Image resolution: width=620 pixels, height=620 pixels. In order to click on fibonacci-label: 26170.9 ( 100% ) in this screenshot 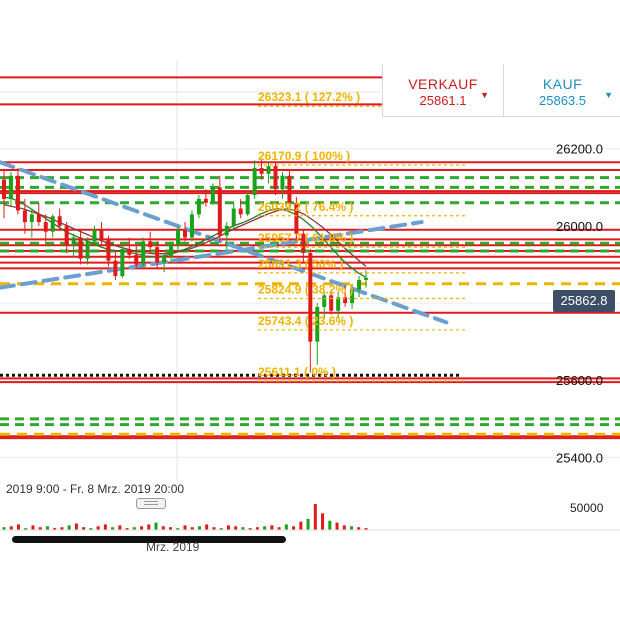, I will do `click(304, 156)`.